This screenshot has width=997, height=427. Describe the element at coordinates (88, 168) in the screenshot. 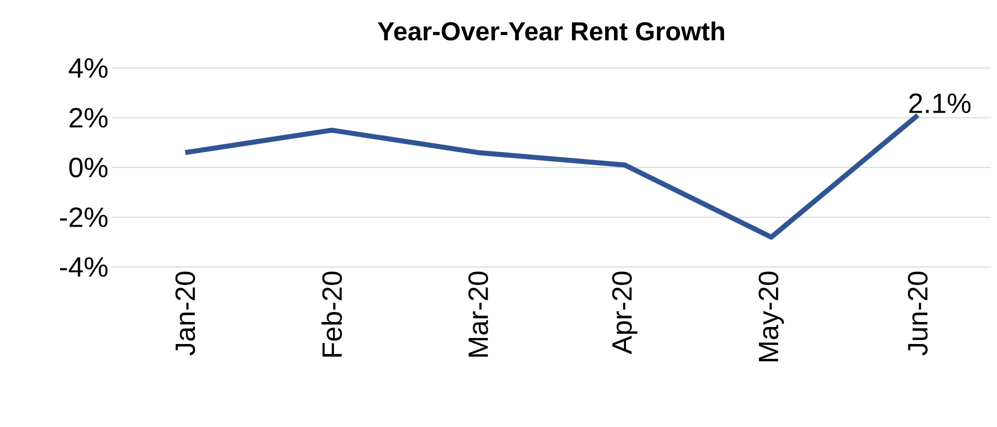

I see `y-tick-label: 0%` at that location.